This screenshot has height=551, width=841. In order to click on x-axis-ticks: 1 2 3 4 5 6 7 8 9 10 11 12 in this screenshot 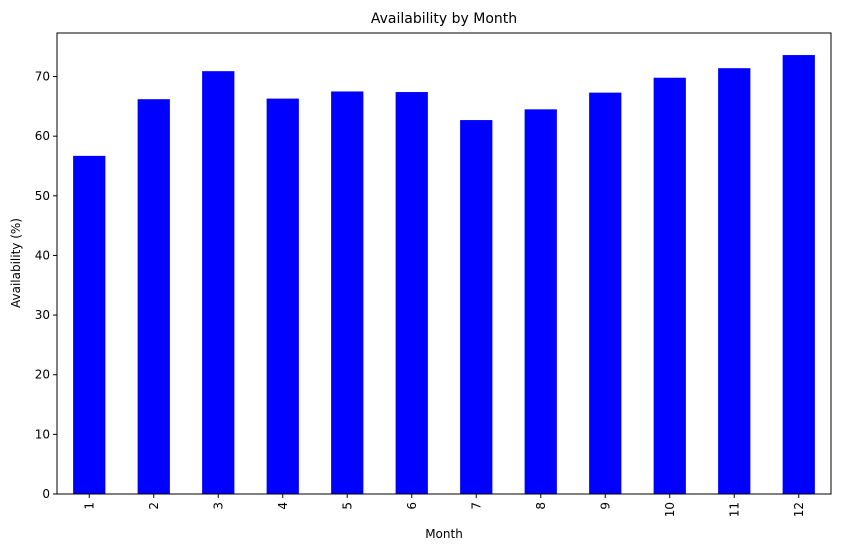, I will do `click(444, 505)`.